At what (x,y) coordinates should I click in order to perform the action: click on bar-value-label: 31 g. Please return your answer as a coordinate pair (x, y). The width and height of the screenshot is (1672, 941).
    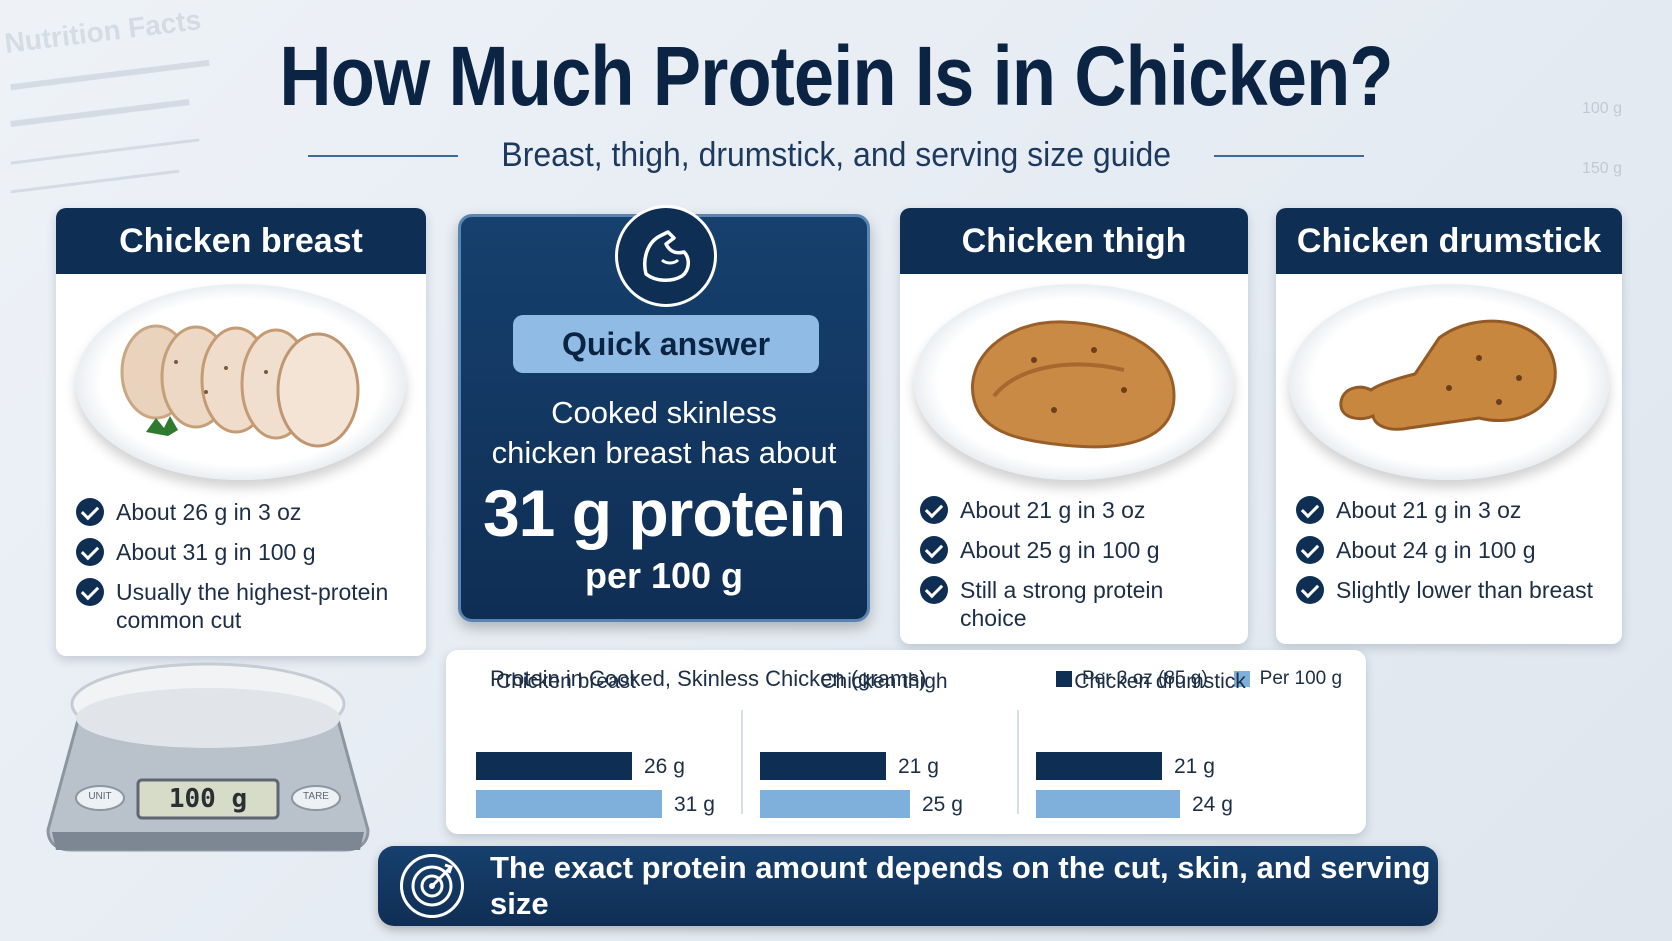
    Looking at the image, I should click on (694, 804).